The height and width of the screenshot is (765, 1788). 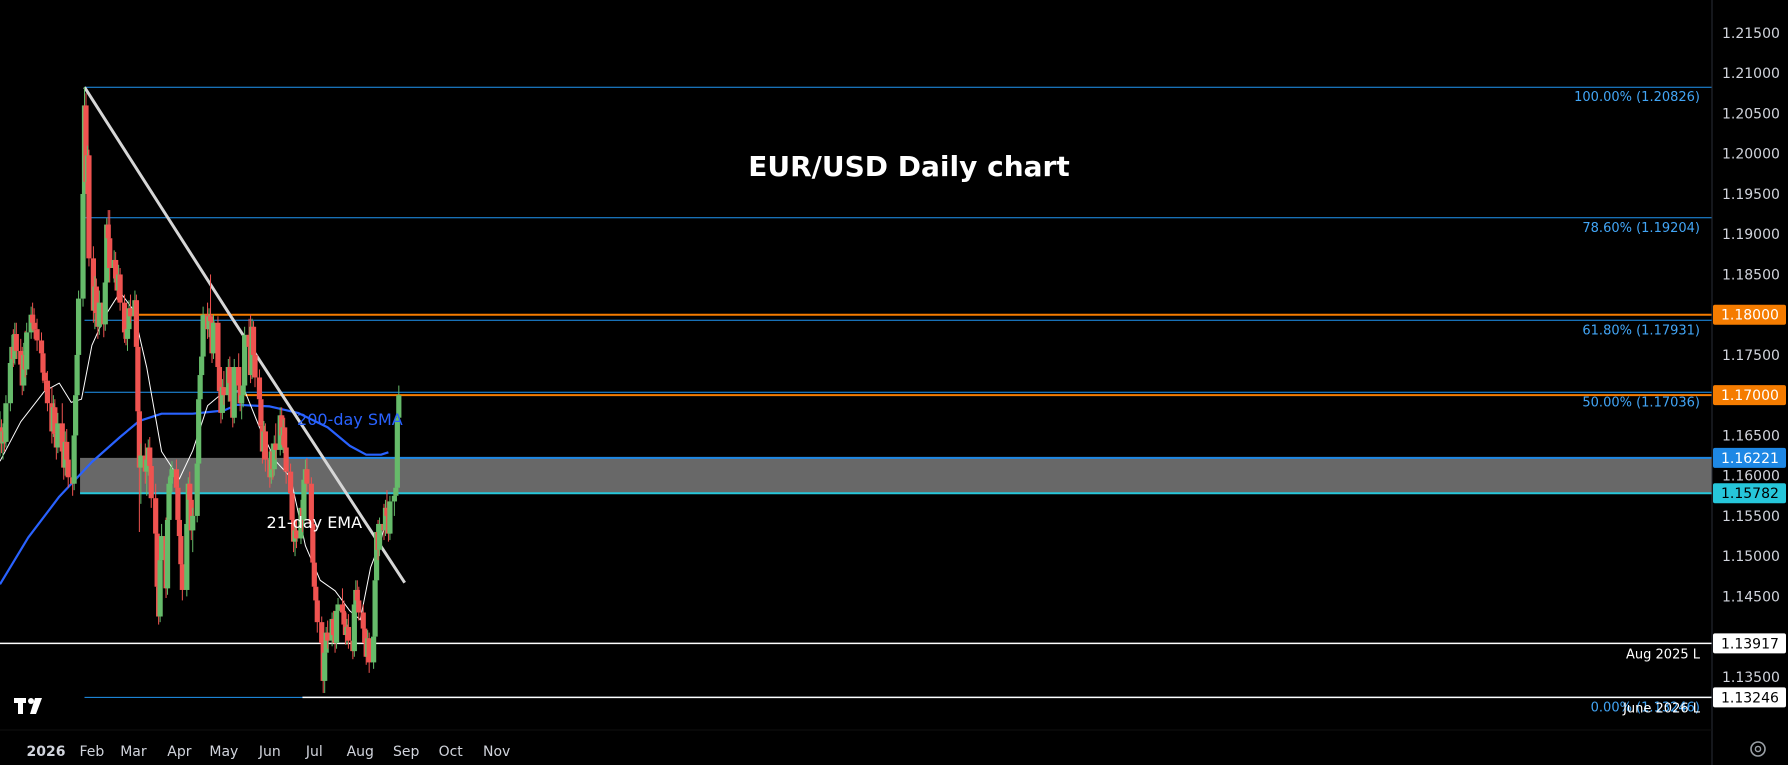 I want to click on support-label-1: June 2026 L, so click(x=1661, y=708).